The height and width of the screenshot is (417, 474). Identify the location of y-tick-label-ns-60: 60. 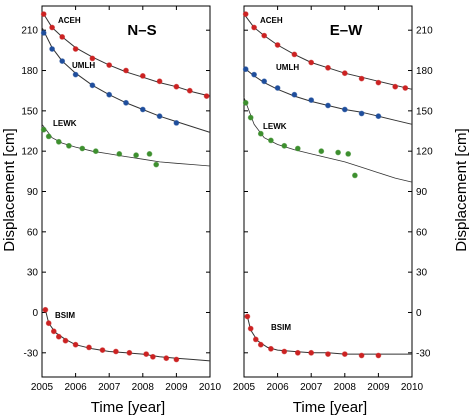
(33, 232).